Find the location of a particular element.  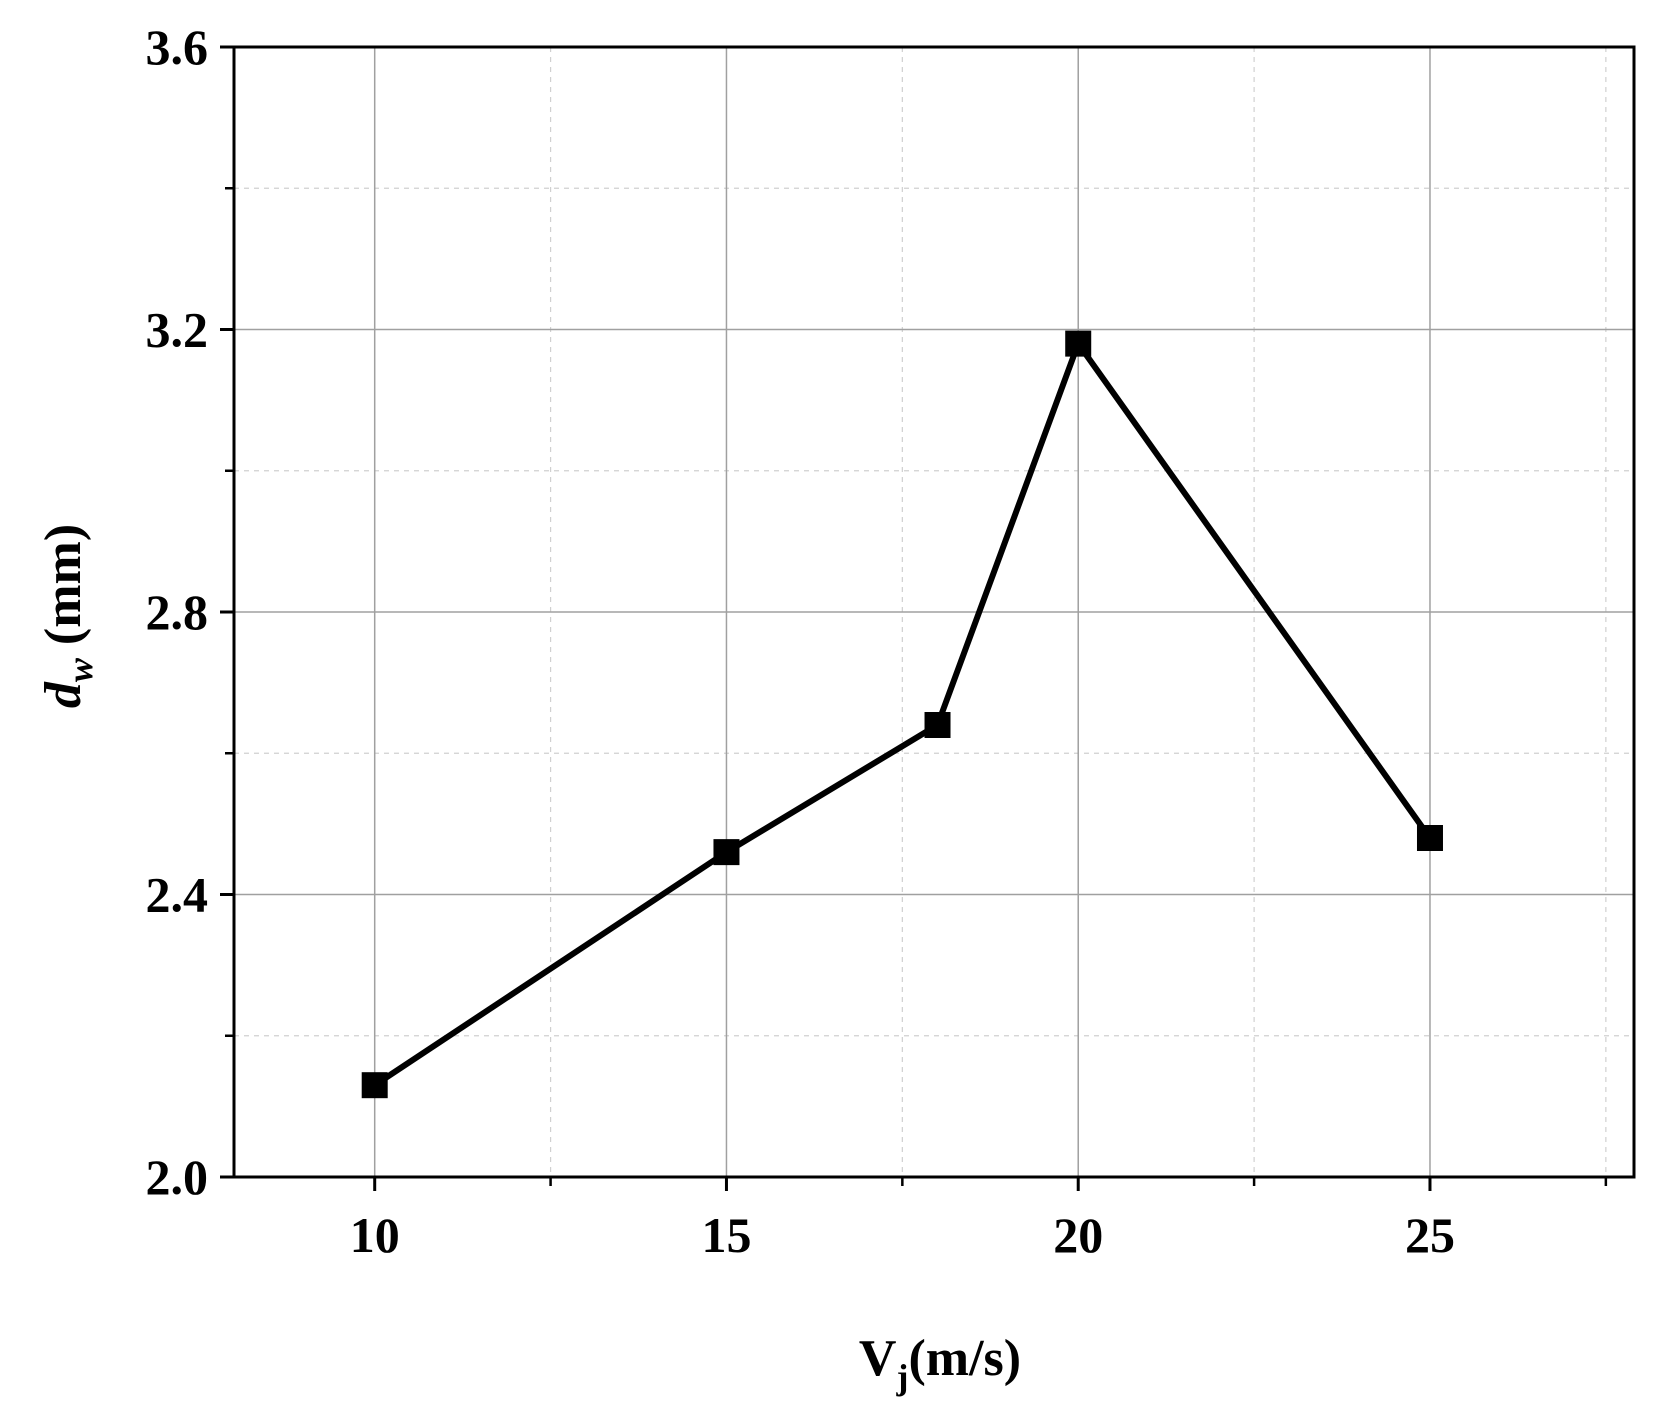

y-tick-label: 3.6 is located at coordinates (177, 47).